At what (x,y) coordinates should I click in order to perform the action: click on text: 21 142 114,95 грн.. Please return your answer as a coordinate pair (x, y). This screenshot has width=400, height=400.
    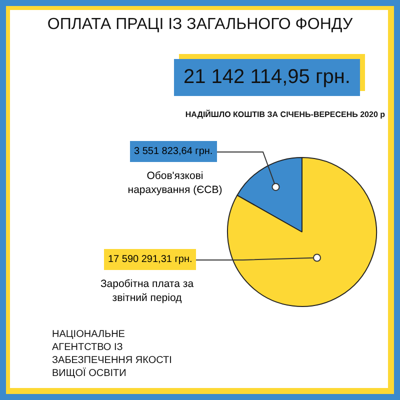
    Looking at the image, I should click on (267, 77).